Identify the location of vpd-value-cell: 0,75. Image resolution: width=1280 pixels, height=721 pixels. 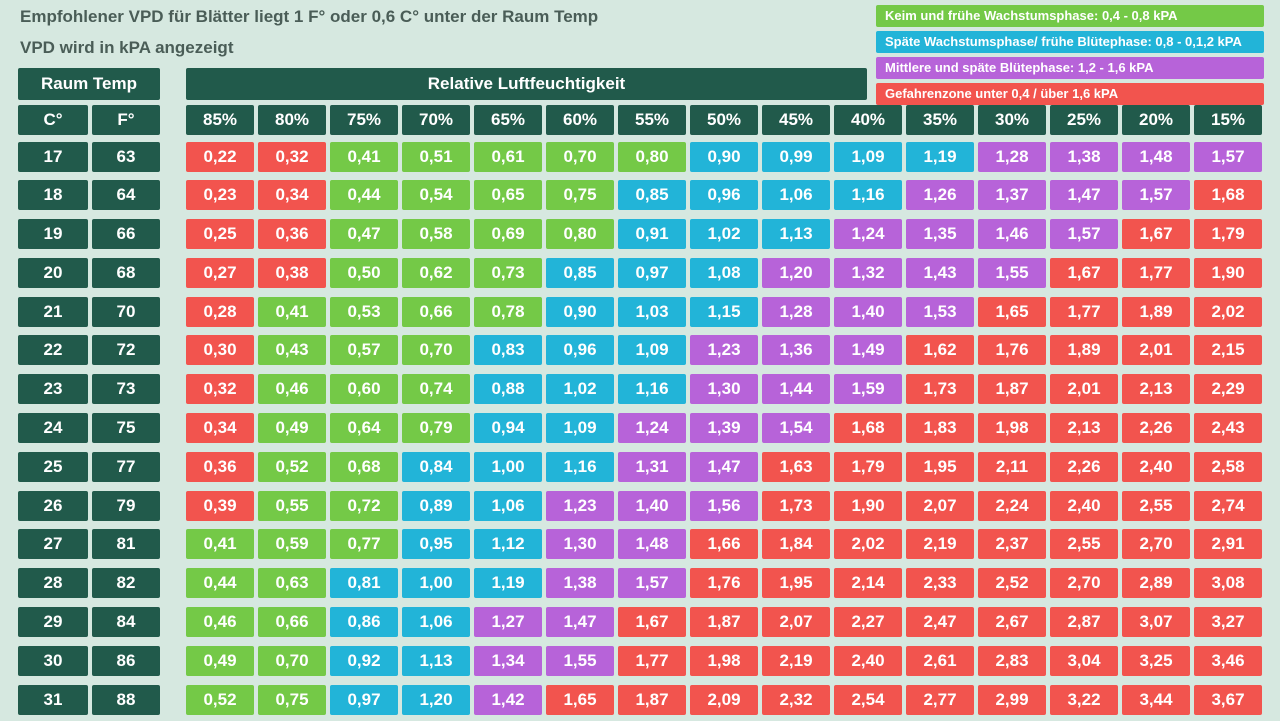
(580, 195).